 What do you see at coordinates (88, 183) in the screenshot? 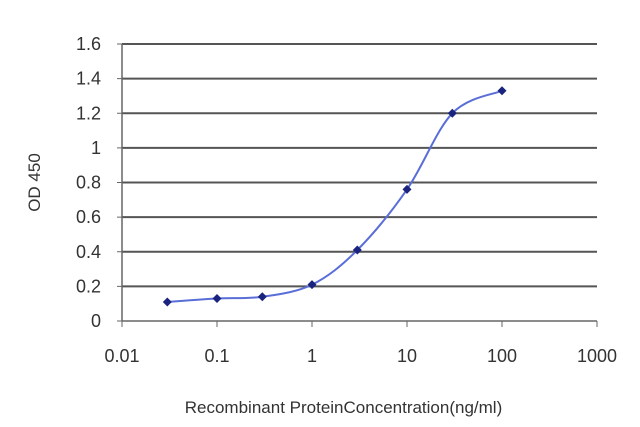
I see `y-tick-label: 0.8` at bounding box center [88, 183].